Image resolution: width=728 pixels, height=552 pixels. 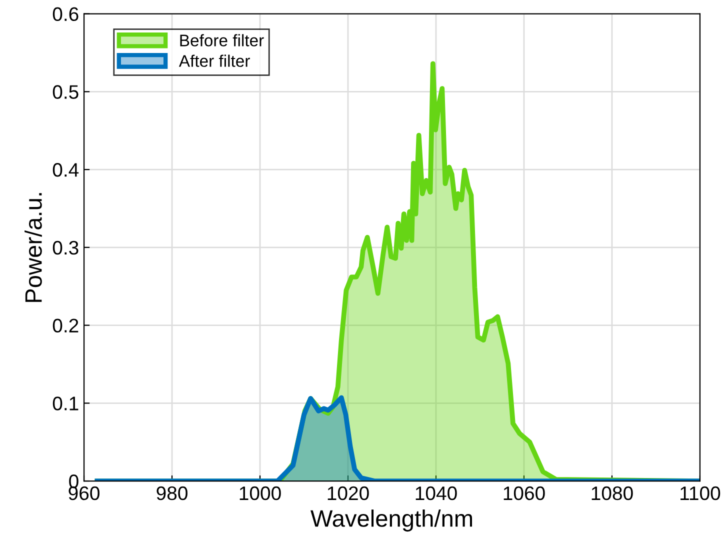 What do you see at coordinates (84, 493) in the screenshot?
I see `x-tick-label: 960` at bounding box center [84, 493].